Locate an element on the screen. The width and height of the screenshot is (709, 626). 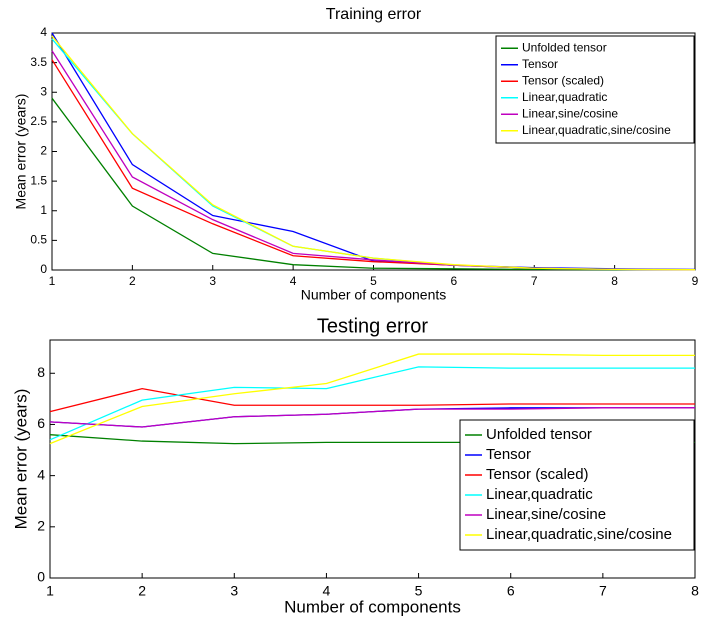
y-tick-label: 1 is located at coordinates (43, 210).